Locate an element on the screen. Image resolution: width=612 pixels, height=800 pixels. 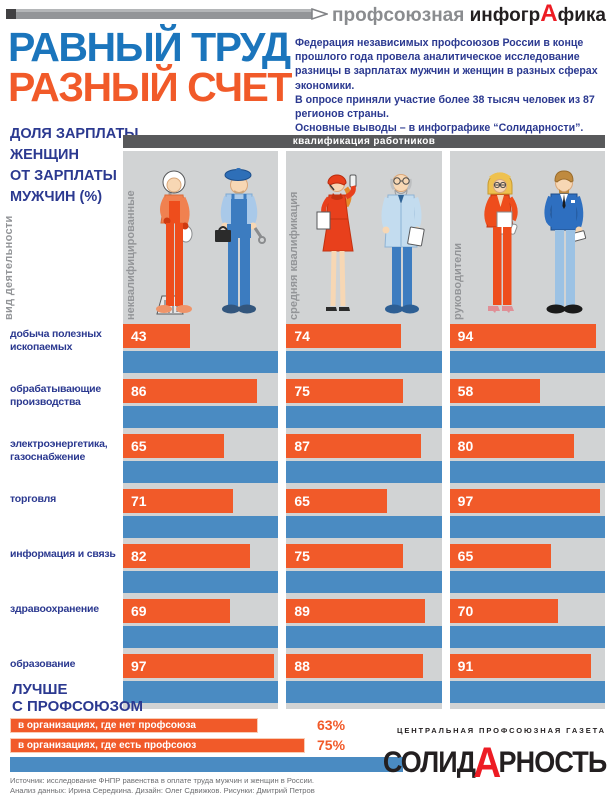
cleaner-woman-illustration is located at coordinates (174, 242).